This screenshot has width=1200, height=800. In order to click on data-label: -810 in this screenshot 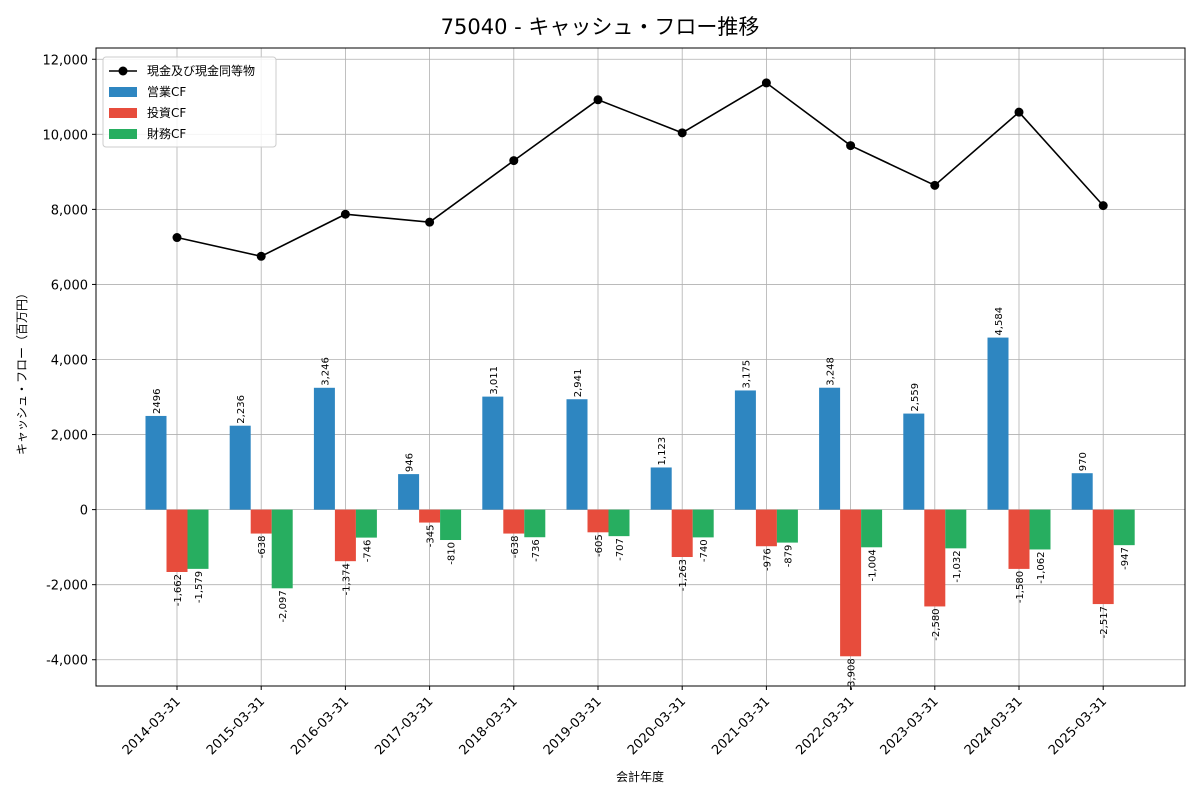, I will do `click(452, 553)`.